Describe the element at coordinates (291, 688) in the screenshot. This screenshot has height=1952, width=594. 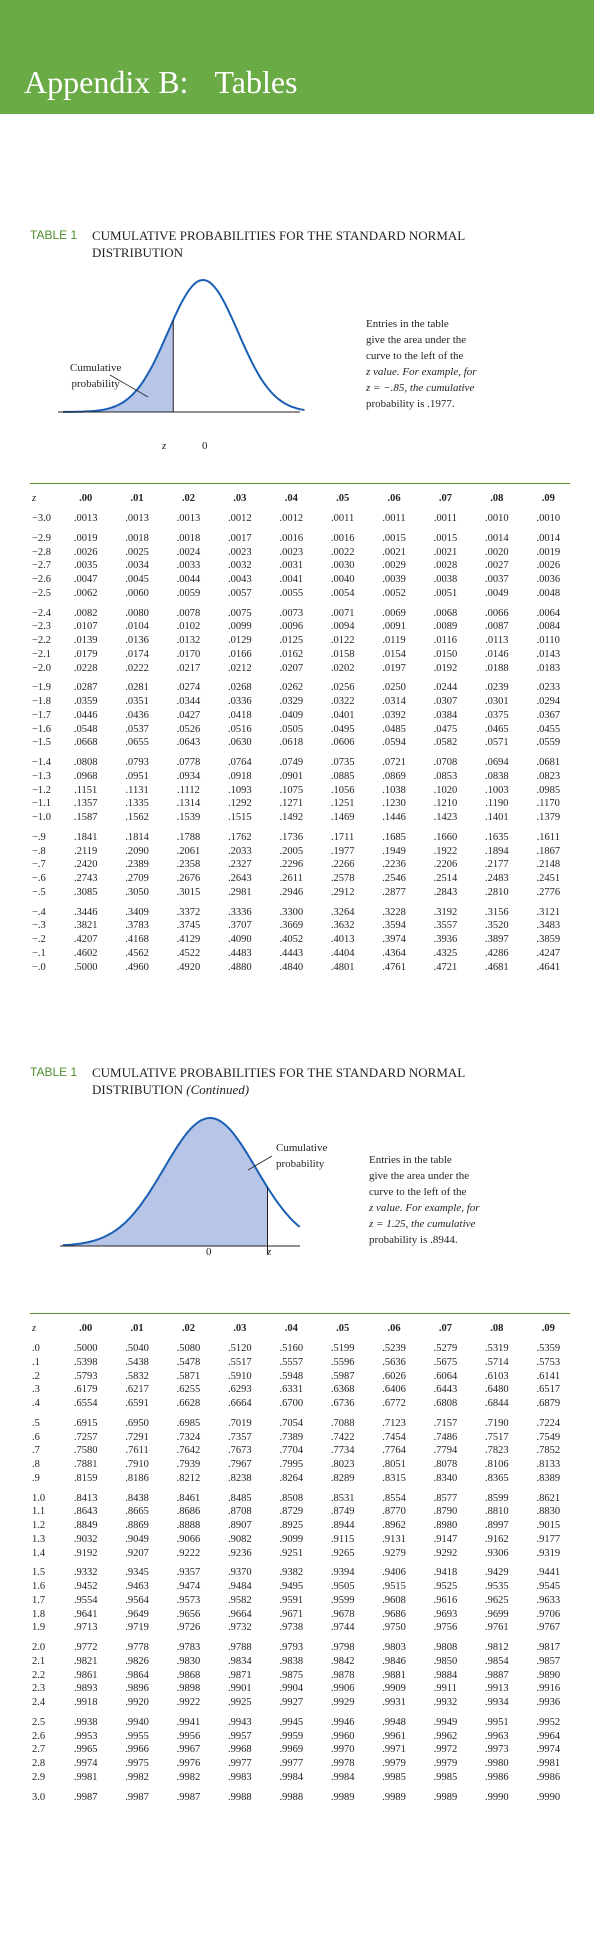
I see `probability-cell: .0262` at that location.